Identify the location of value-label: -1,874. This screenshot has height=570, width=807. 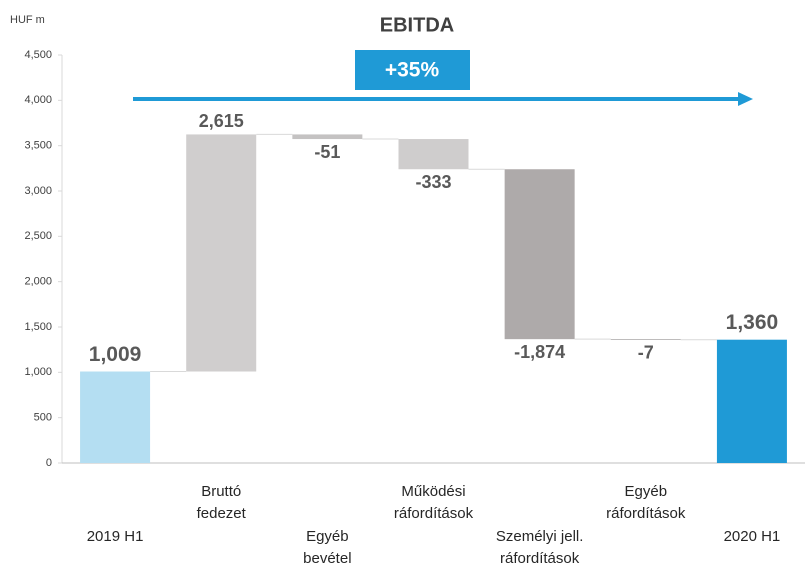
(539, 352).